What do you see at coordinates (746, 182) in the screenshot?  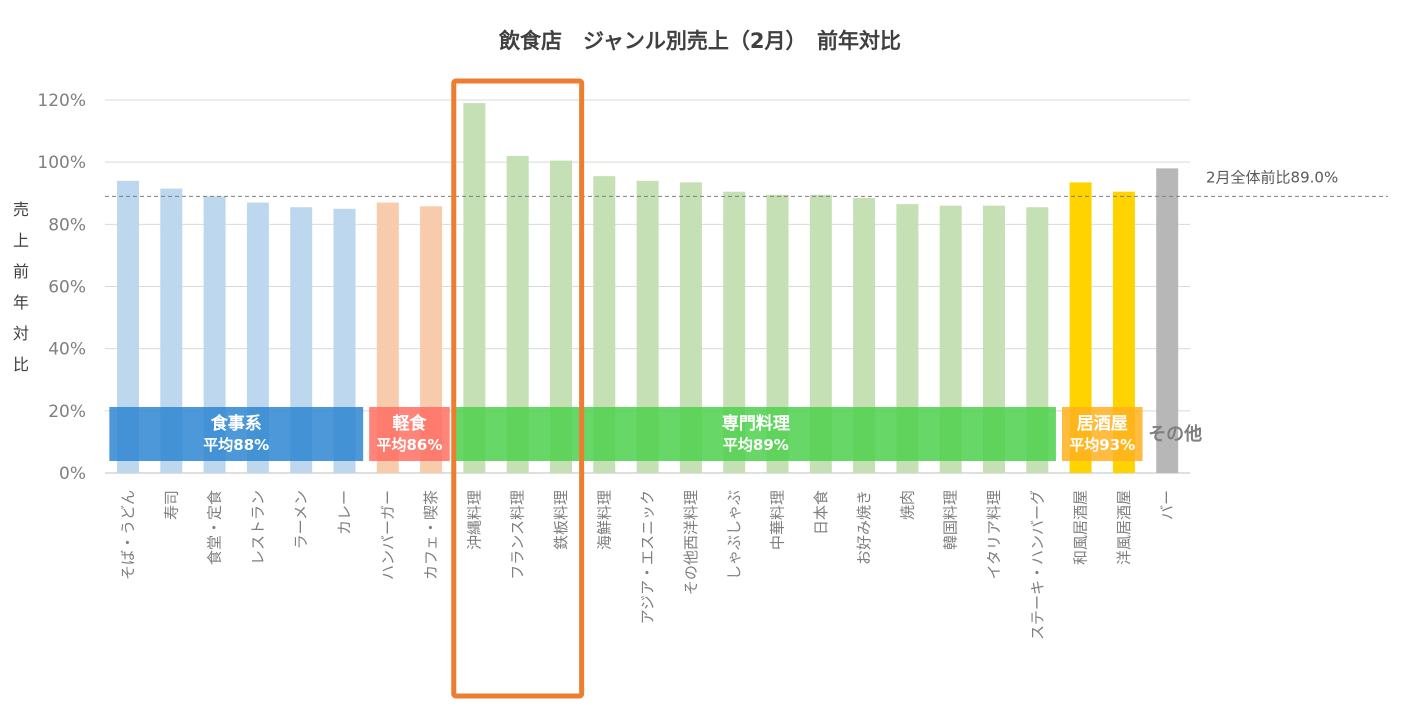 I see `reference-line: 2月全体前比89.0%` at bounding box center [746, 182].